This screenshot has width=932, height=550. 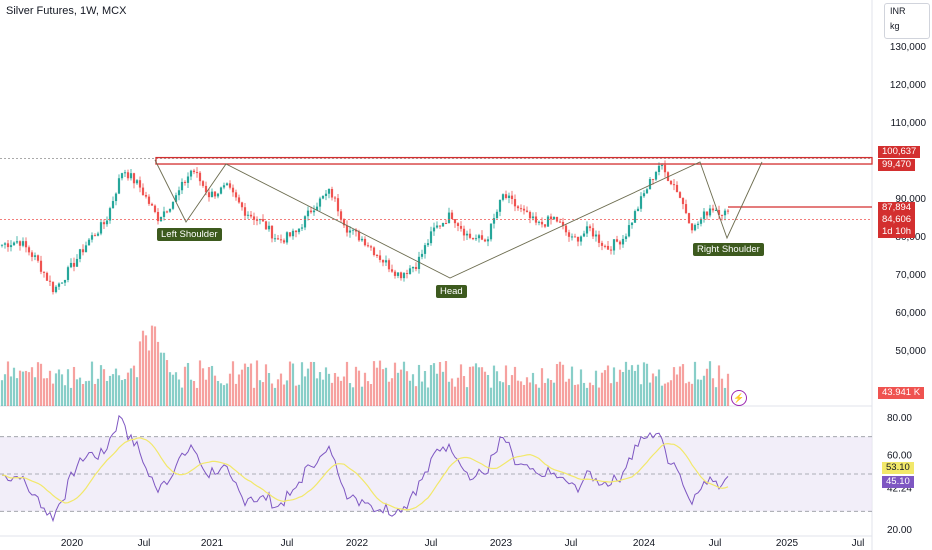 I want to click on price-tag-level-3: 87,894, so click(x=897, y=208).